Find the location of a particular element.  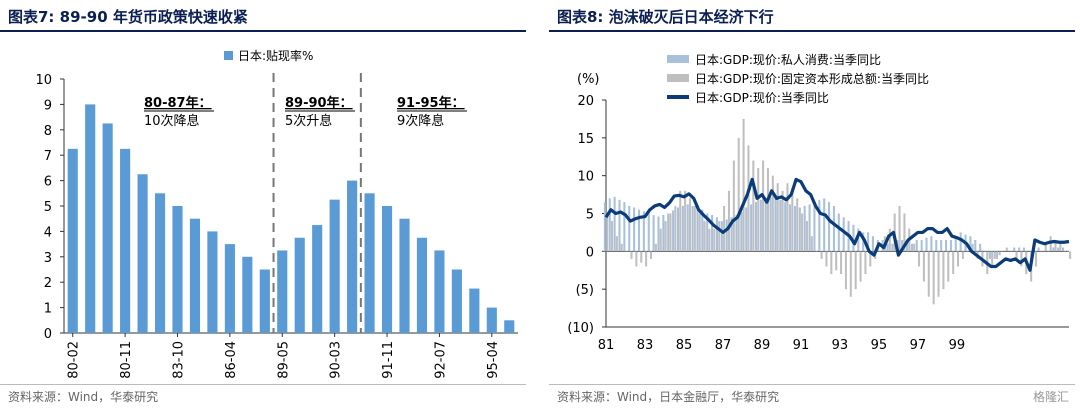

x-tick-label: 86-04 is located at coordinates (231, 360).